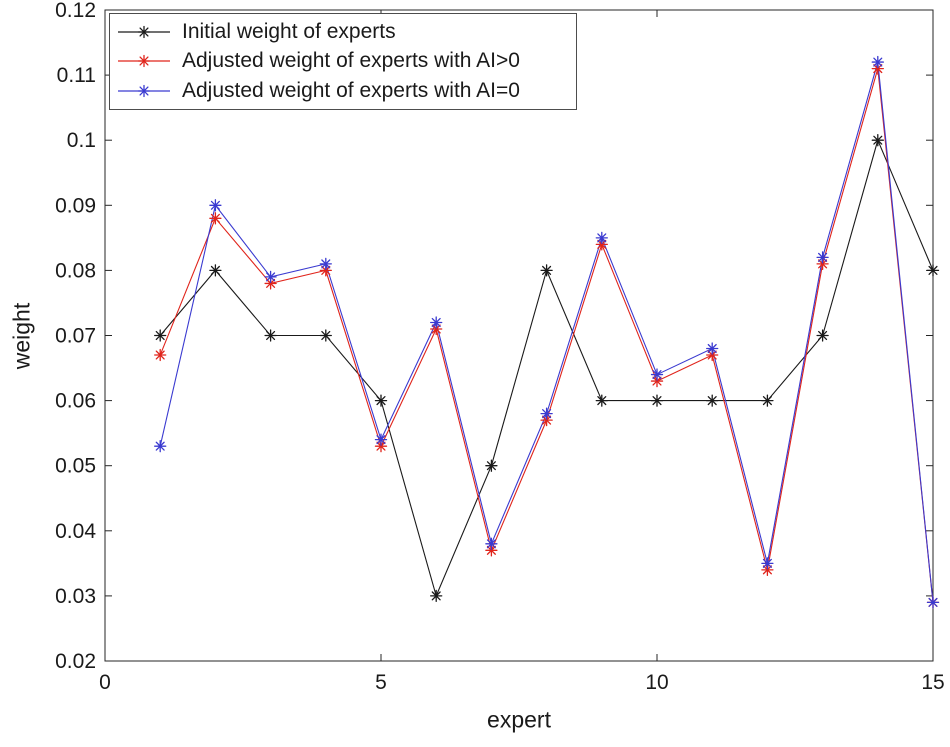 Image resolution: width=950 pixels, height=747 pixels. Describe the element at coordinates (75, 336) in the screenshot. I see `svg-text: 0.07` at that location.